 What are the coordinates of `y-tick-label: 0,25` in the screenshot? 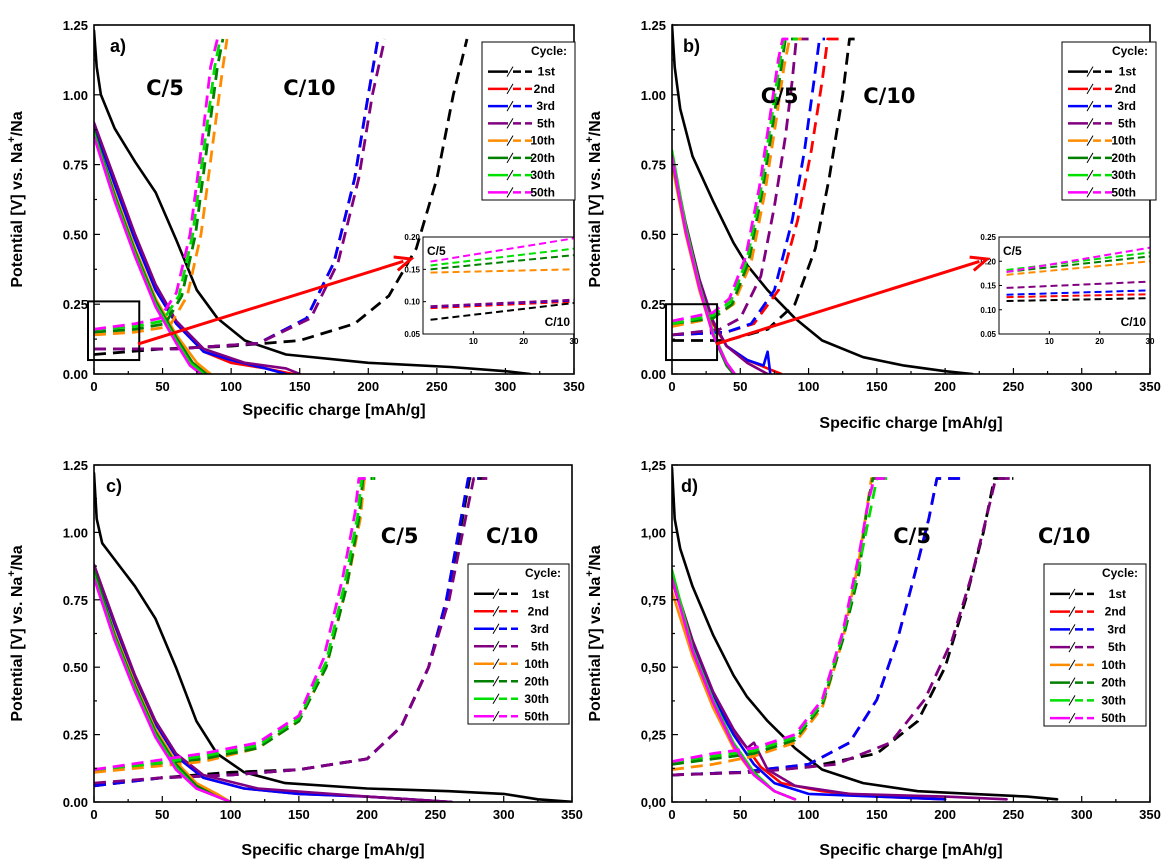 It's located at (653, 735).